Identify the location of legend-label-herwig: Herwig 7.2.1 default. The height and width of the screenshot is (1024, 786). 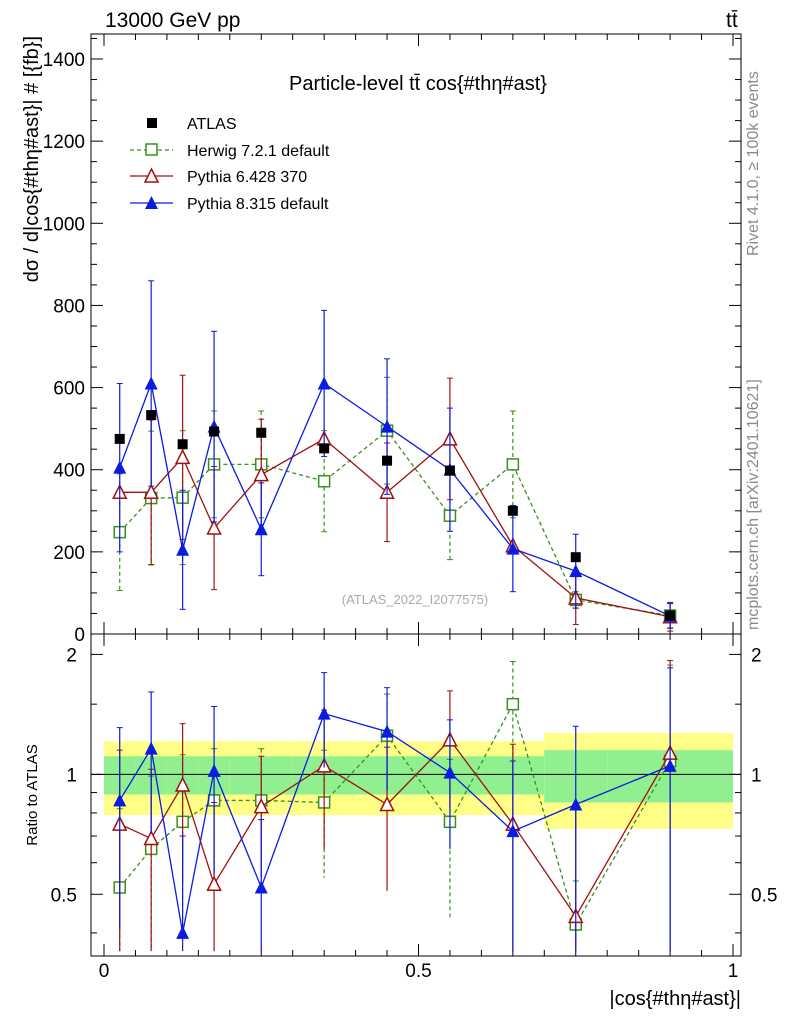
(258, 151).